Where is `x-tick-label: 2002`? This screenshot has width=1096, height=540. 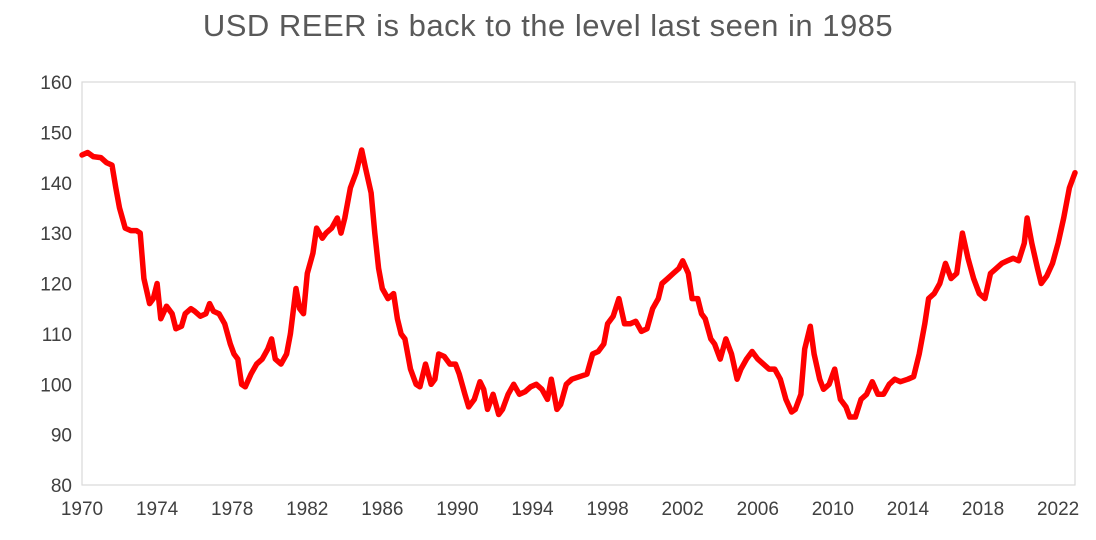
x-tick-label: 2002 is located at coordinates (683, 509).